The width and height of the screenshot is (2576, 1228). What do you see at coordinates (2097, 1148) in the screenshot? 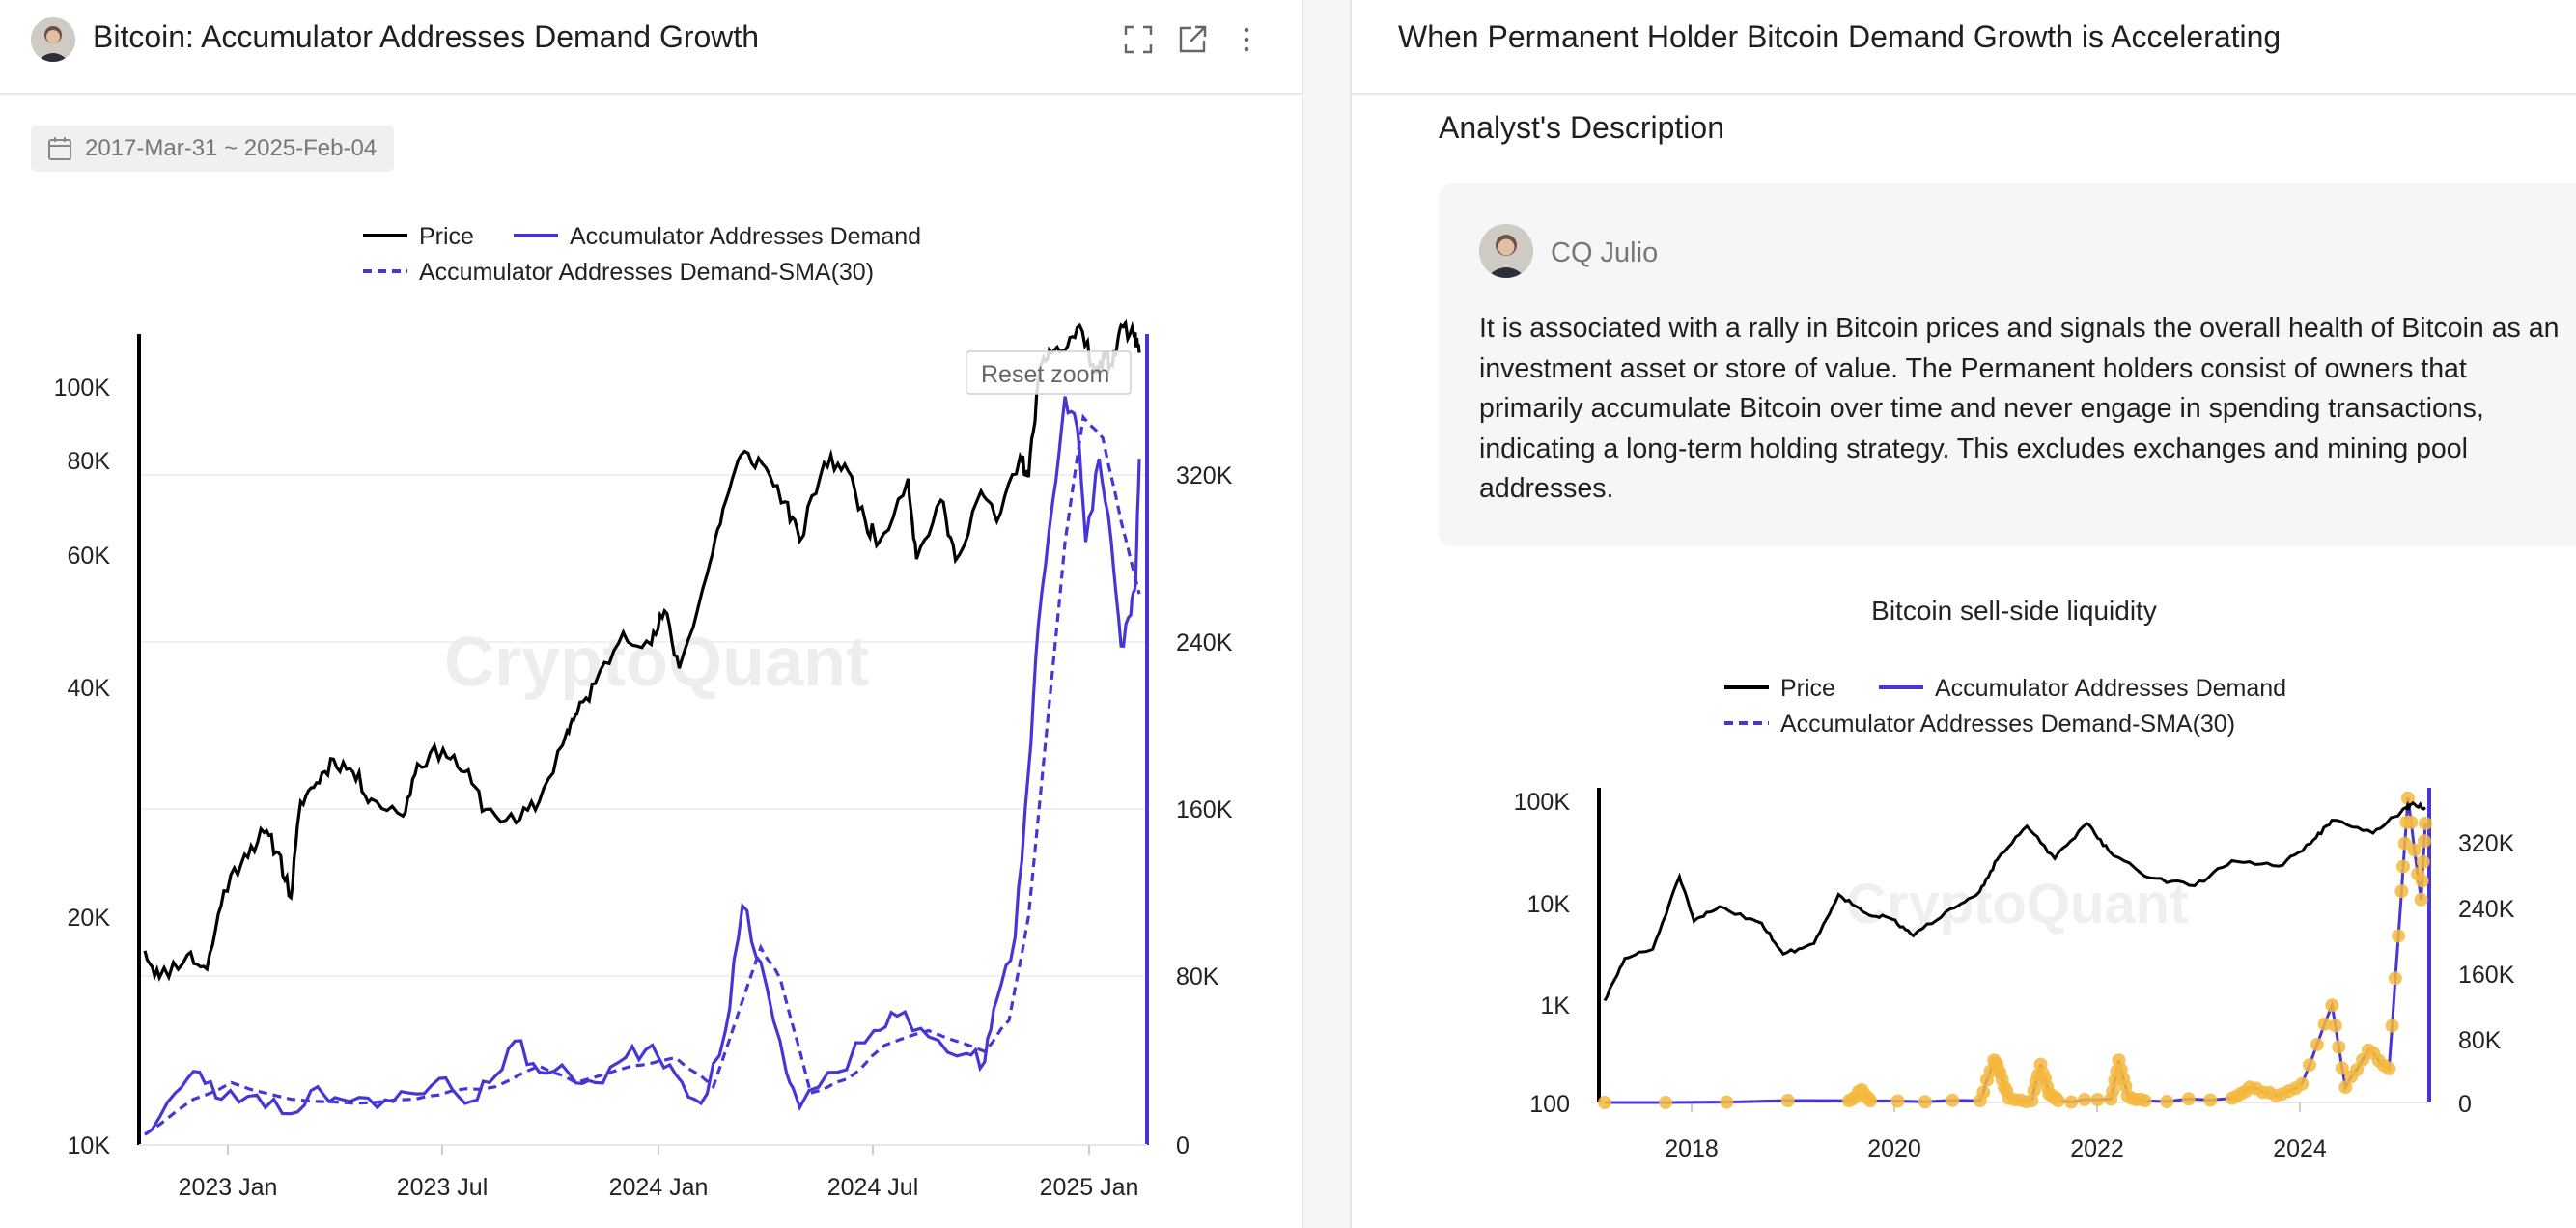
I see `x-tick-label: 2022` at bounding box center [2097, 1148].